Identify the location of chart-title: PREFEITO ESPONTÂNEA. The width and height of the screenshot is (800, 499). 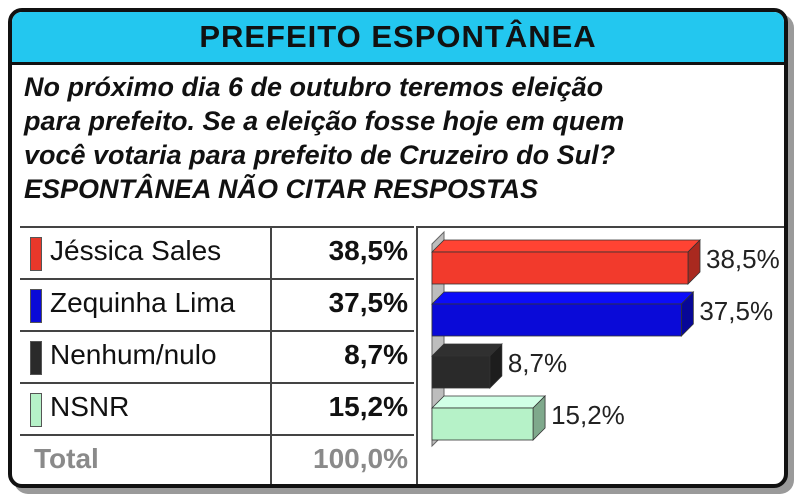
(398, 36).